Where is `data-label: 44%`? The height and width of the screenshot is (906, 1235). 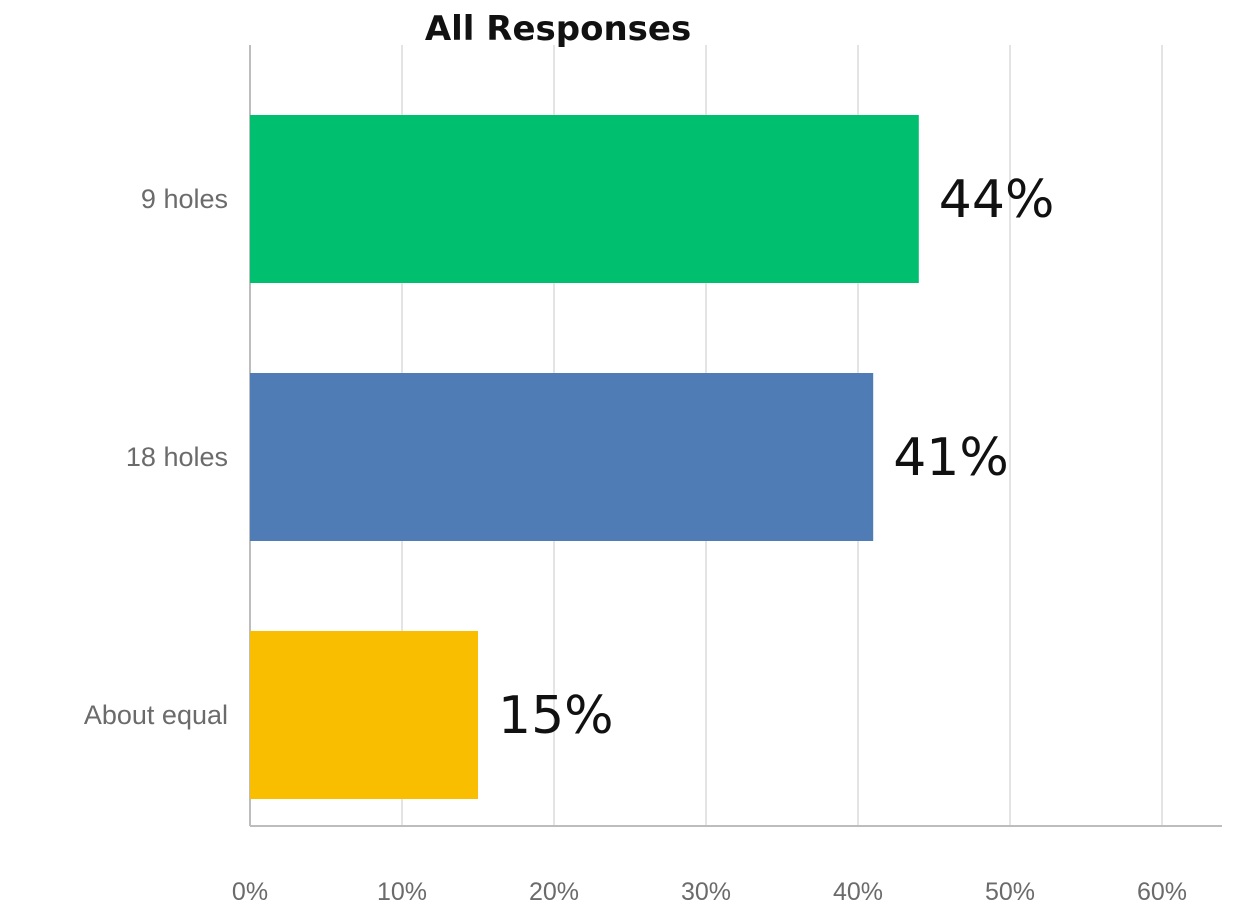 data-label: 44% is located at coordinates (997, 200).